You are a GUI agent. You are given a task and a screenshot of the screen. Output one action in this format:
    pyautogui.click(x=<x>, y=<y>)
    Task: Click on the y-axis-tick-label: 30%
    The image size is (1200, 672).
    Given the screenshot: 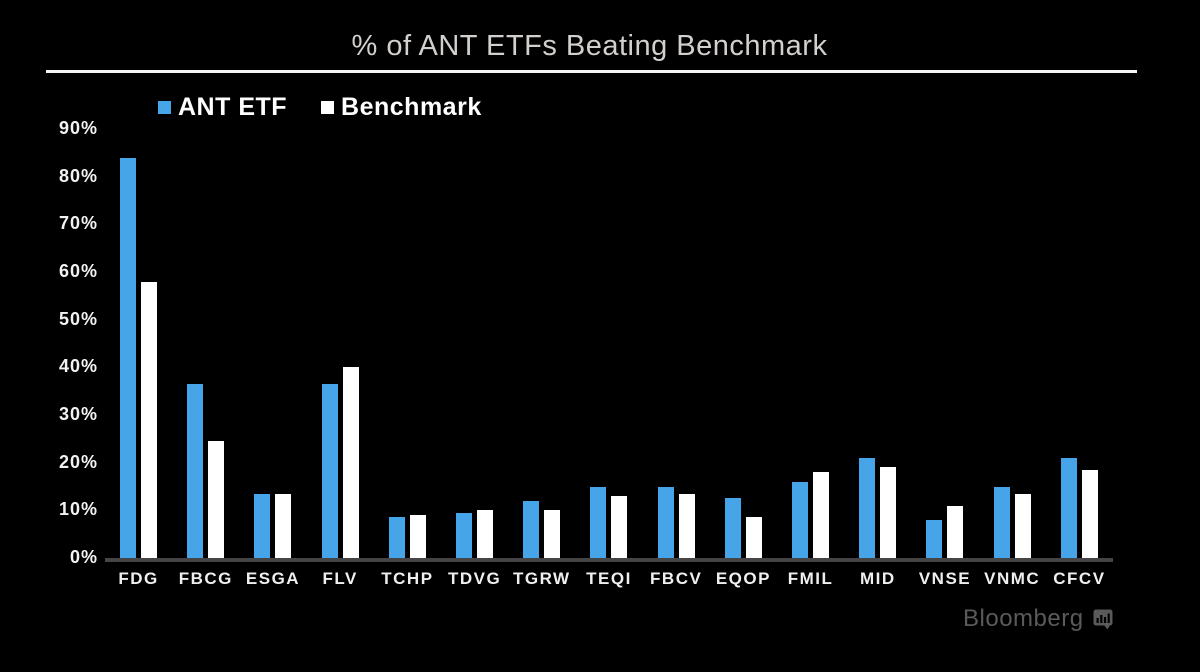 What is the action you would take?
    pyautogui.click(x=78, y=414)
    